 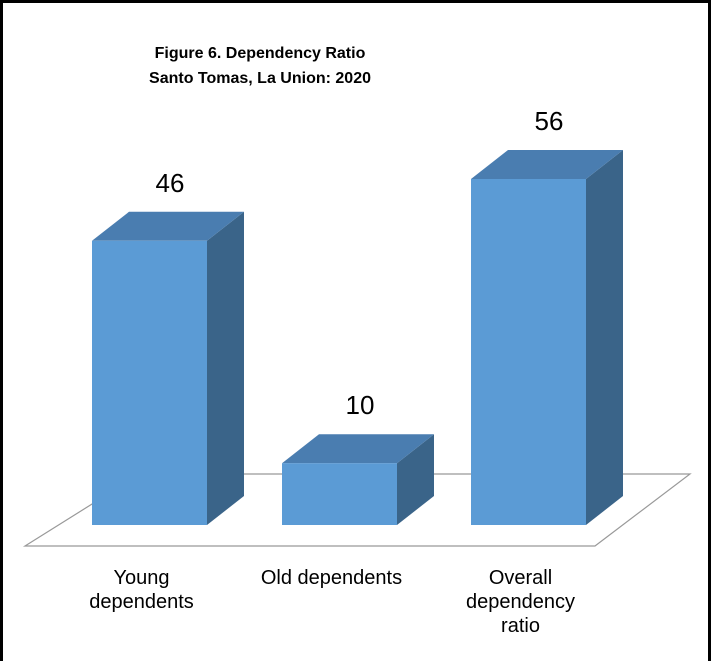 What do you see at coordinates (260, 78) in the screenshot?
I see `chart-subtitle: Santo Tomas, La Union: 2020` at bounding box center [260, 78].